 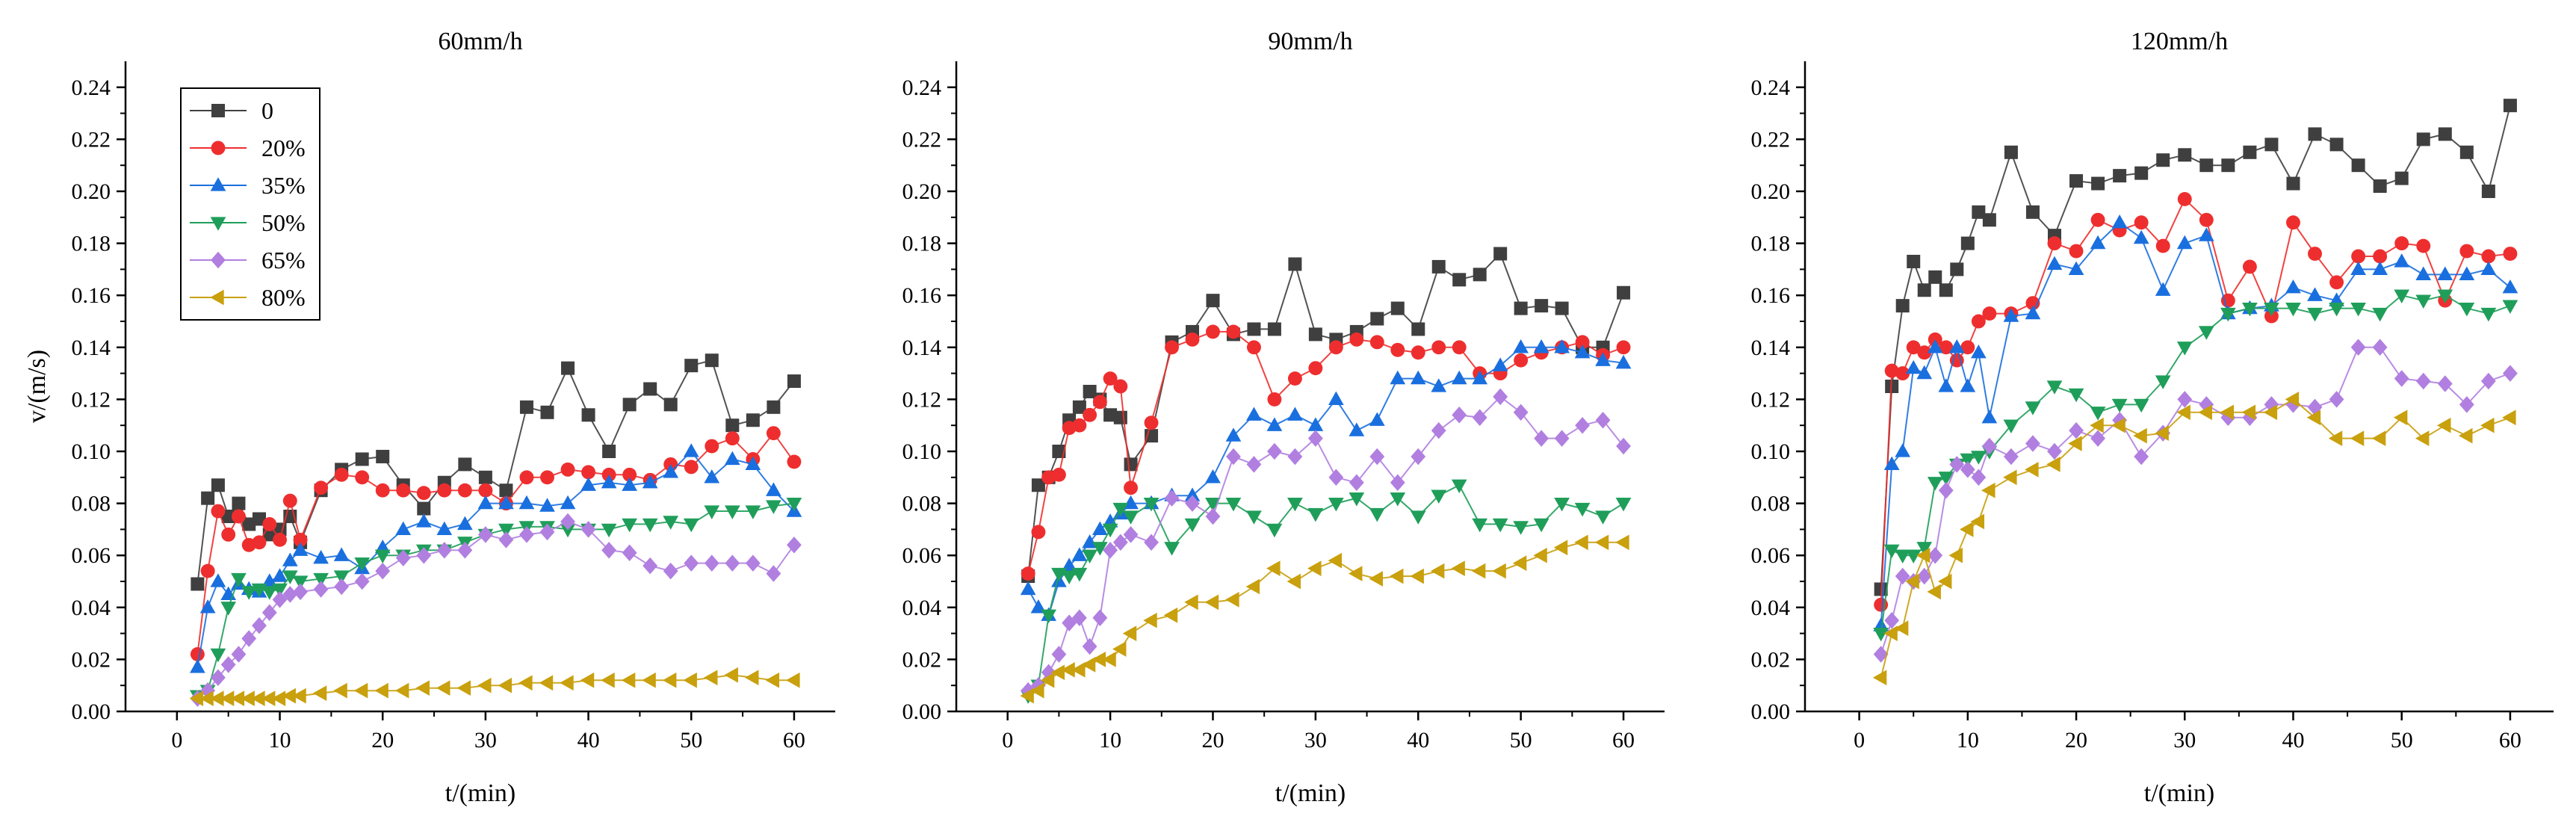 I want to click on x-tick-label: 10, so click(x=1968, y=741).